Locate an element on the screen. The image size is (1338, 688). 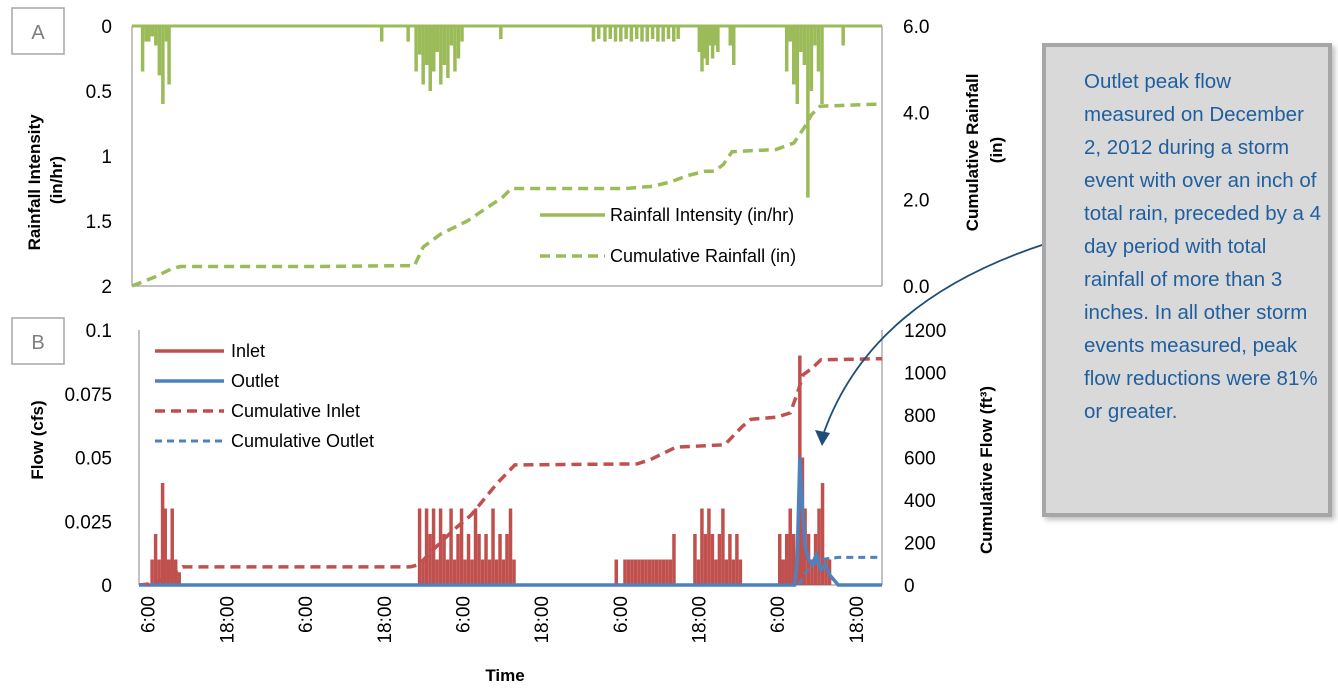
panel-b-right-tick-2: 400 is located at coordinates (920, 501).